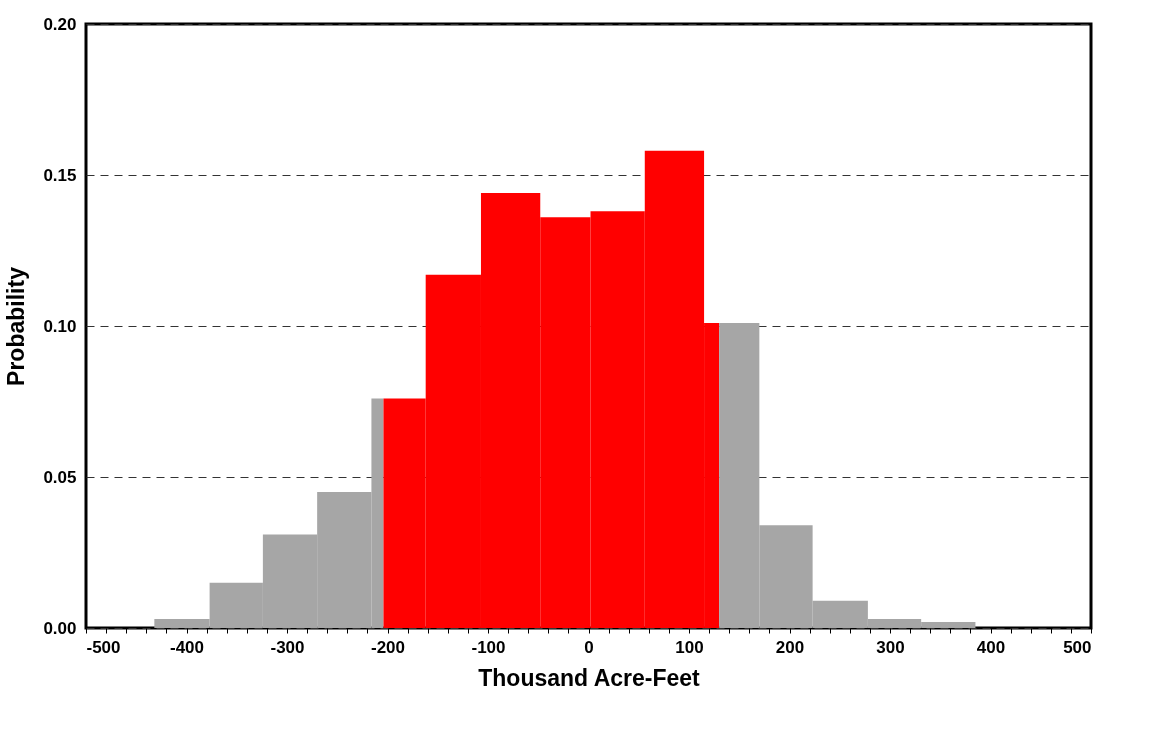 The image size is (1168, 733). I want to click on y-tick-label: 0.05, so click(60, 477).